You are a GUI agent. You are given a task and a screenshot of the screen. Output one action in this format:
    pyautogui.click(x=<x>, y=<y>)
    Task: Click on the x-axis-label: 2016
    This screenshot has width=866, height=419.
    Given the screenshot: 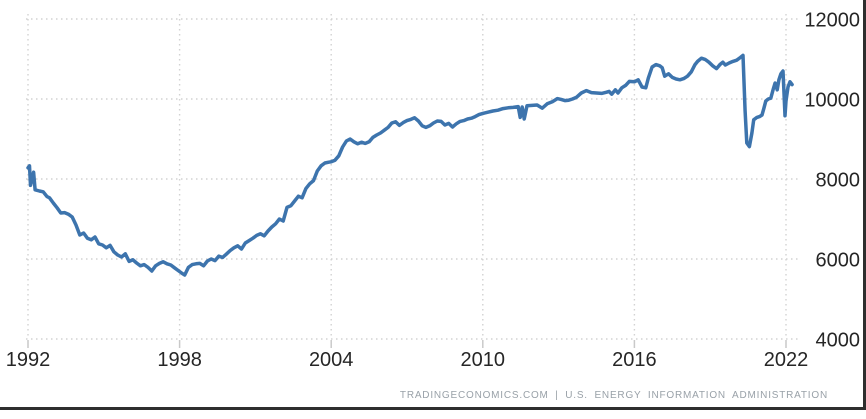 What is the action you would take?
    pyautogui.click(x=634, y=360)
    